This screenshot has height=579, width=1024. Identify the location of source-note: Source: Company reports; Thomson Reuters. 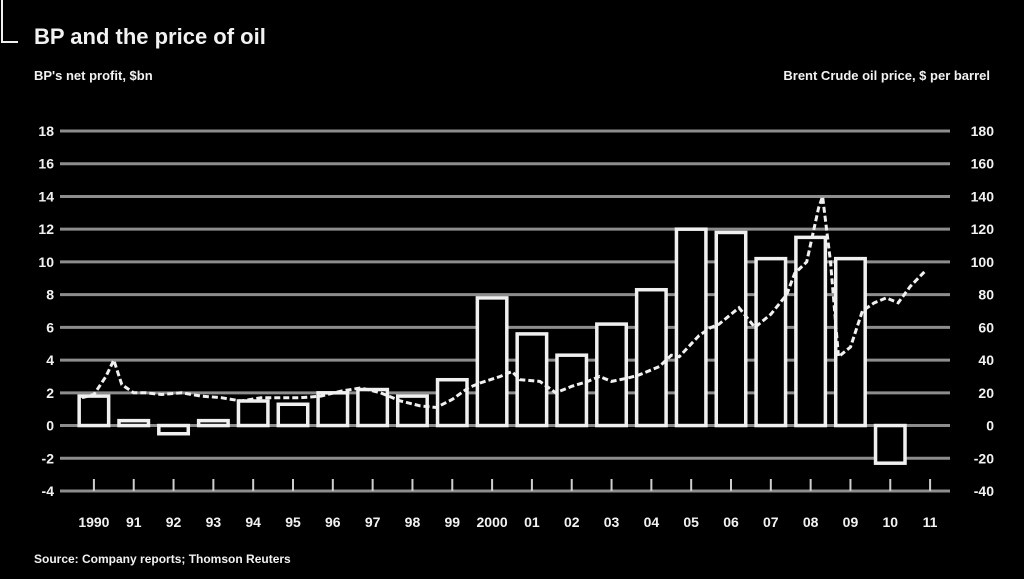
(162, 559).